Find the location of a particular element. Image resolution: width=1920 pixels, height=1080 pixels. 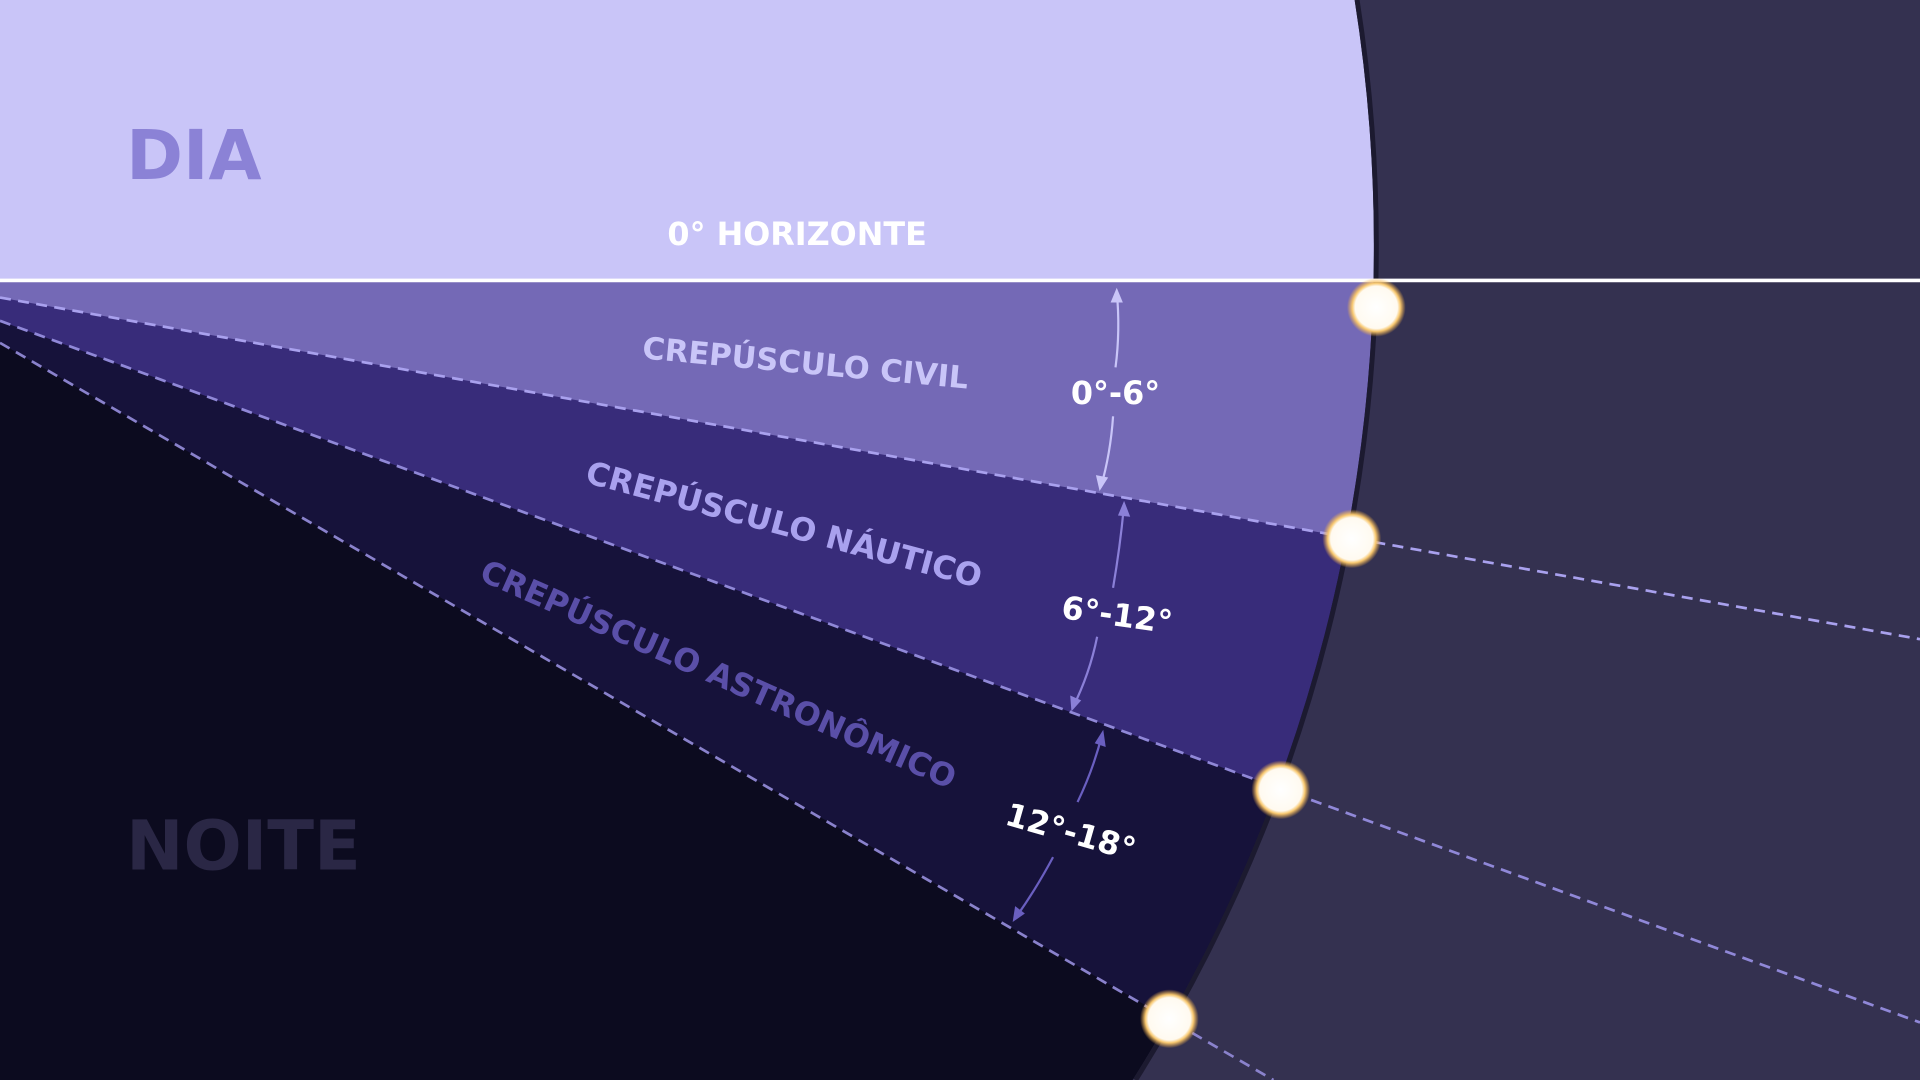

day-label: DIA is located at coordinates (193, 156).